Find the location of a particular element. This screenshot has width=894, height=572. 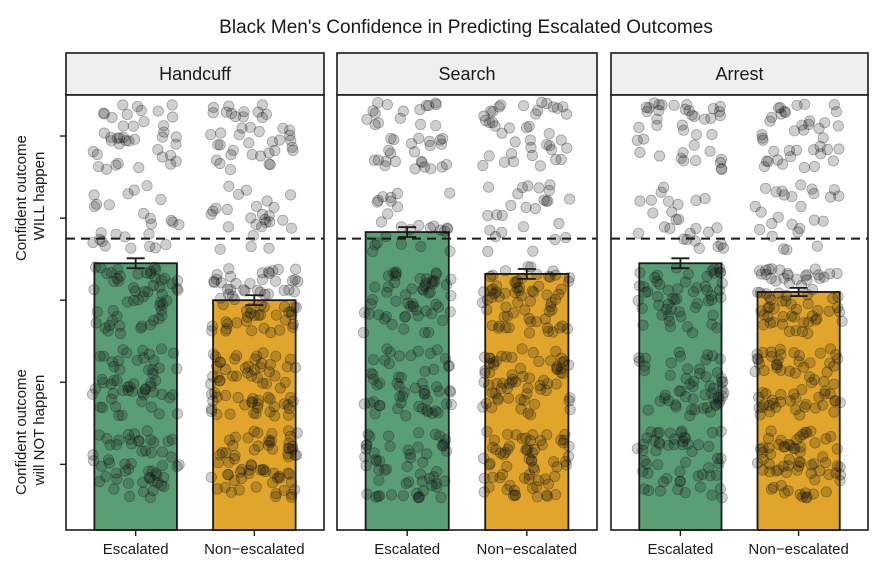

x-tick-label: Escalated is located at coordinates (407, 549).